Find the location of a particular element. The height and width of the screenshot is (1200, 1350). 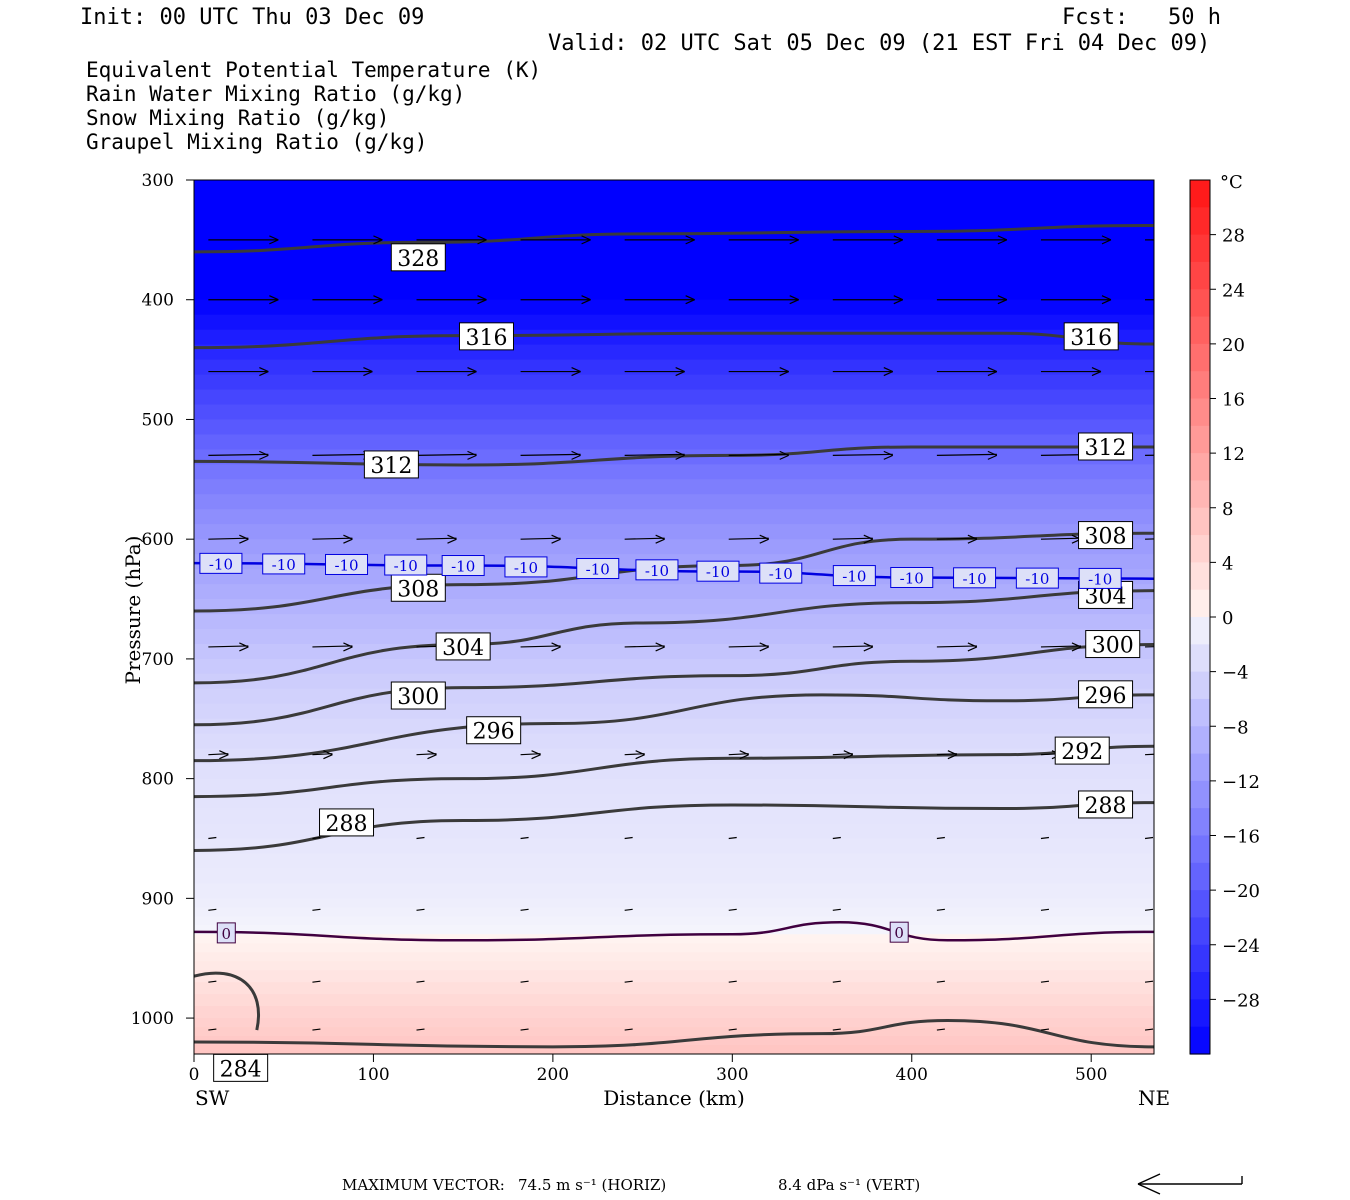

y-axis-title: Pressure (hPa) is located at coordinates (133, 610).